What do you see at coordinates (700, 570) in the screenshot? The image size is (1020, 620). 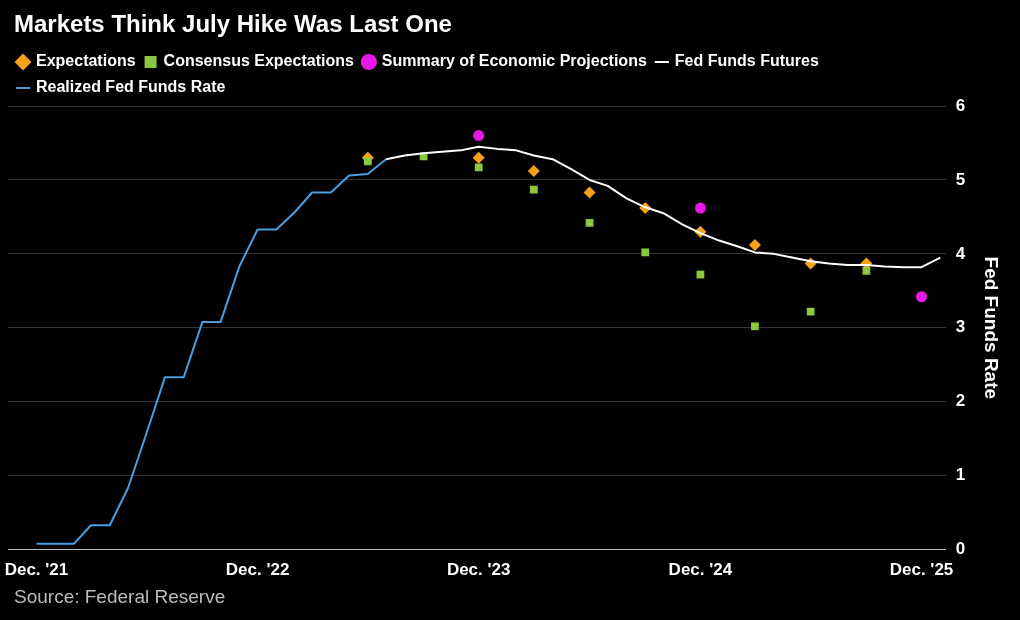 I see `x-tick-label: Dec. '24` at bounding box center [700, 570].